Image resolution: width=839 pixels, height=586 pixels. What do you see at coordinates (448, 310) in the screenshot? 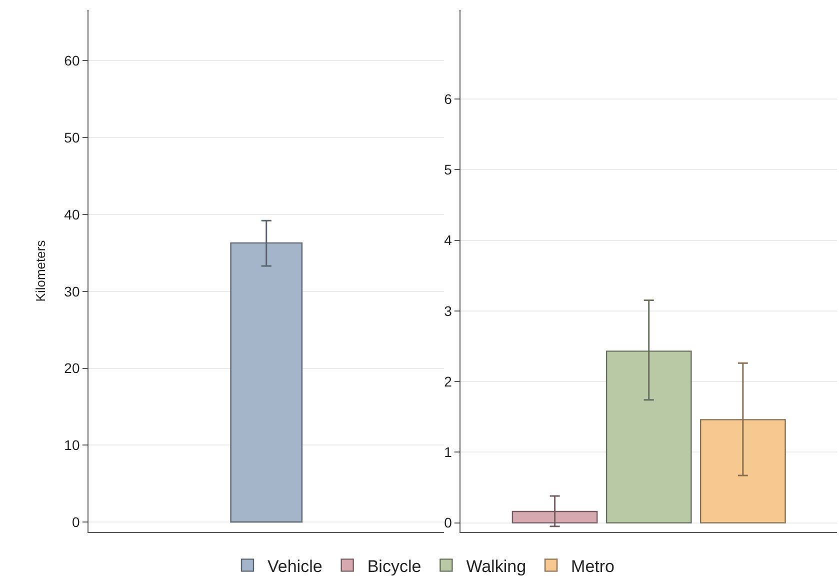
I see `y-tick-label: 3` at bounding box center [448, 310].